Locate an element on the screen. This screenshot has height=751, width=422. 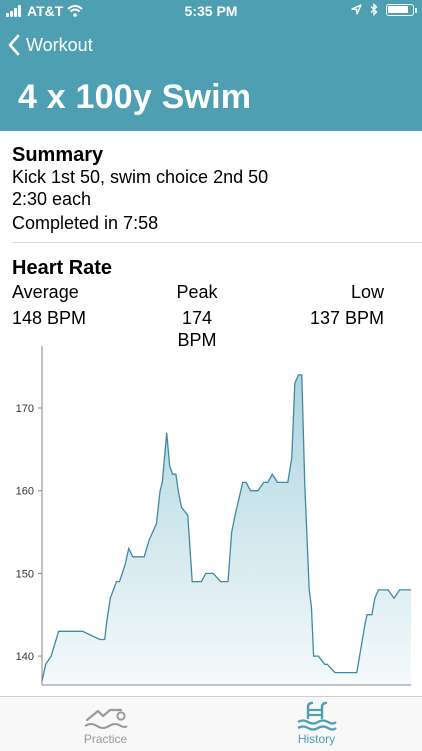
pool-icon is located at coordinates (316, 716).